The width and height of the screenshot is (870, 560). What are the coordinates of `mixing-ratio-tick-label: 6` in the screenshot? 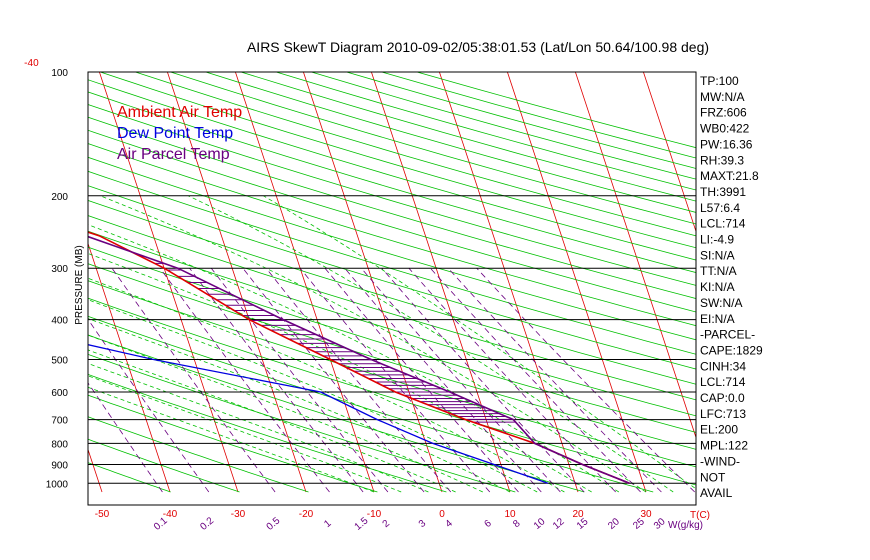 It's located at (489, 524).